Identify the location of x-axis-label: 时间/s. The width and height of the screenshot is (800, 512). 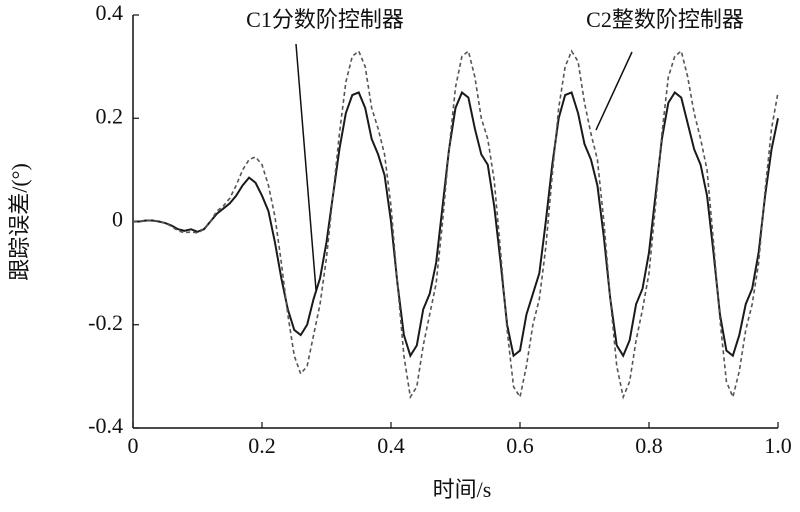
(462, 489).